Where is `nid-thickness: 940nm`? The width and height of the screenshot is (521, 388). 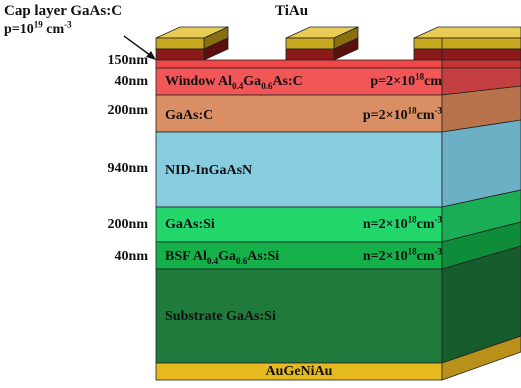 nid-thickness: 940nm is located at coordinates (127, 168).